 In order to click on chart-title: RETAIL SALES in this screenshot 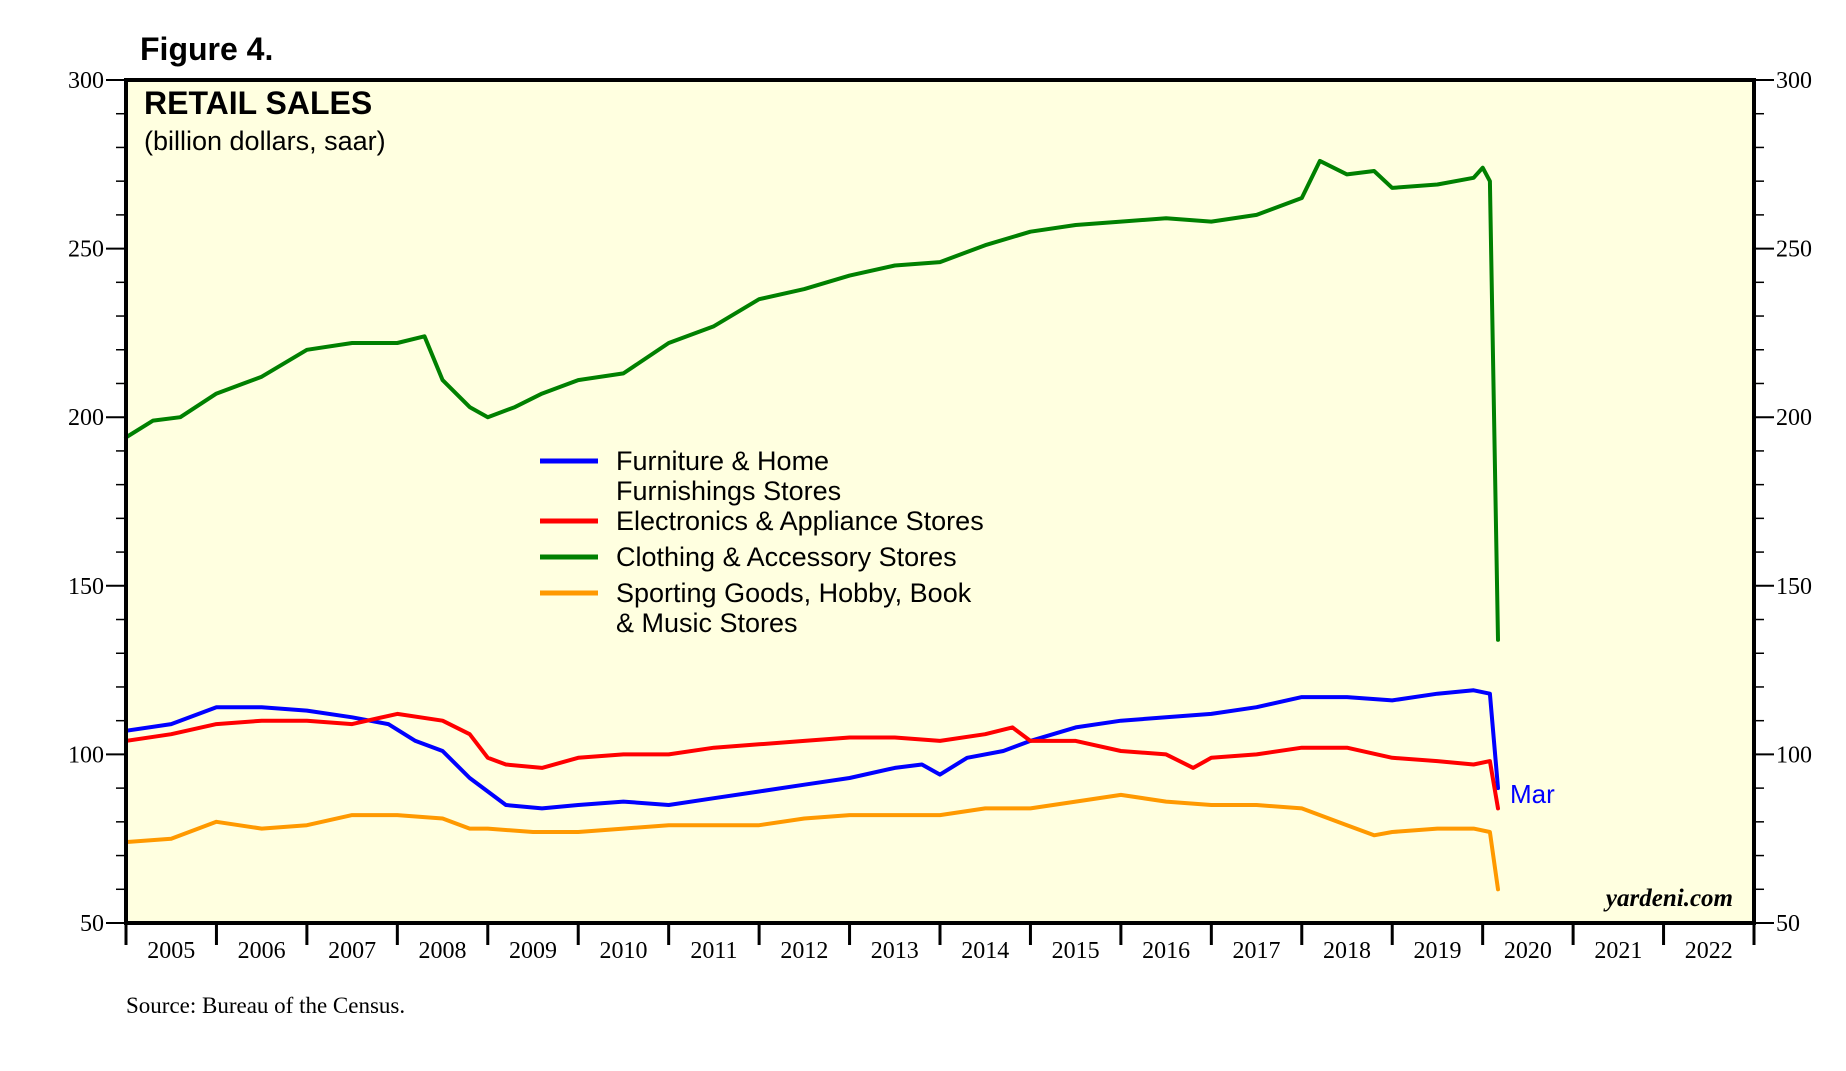, I will do `click(258, 103)`.